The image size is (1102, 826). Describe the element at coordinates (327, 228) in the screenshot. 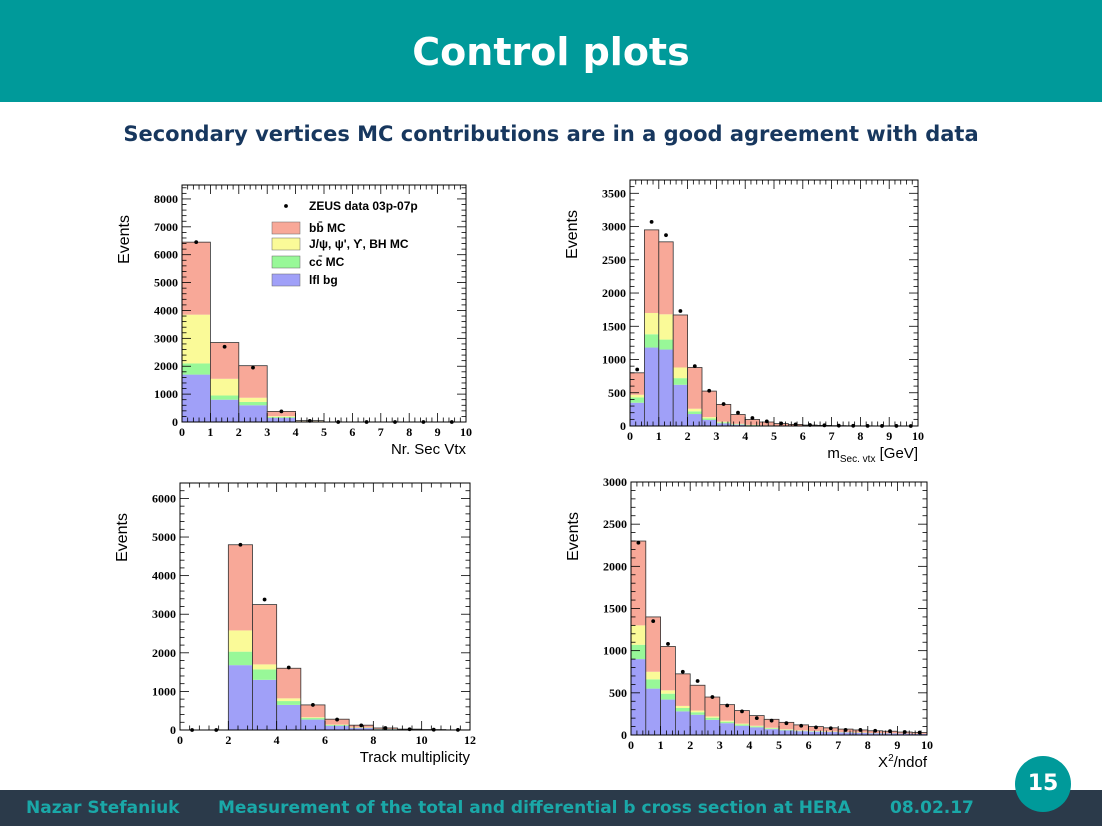

I see `legend-label: bb̄ MC` at that location.